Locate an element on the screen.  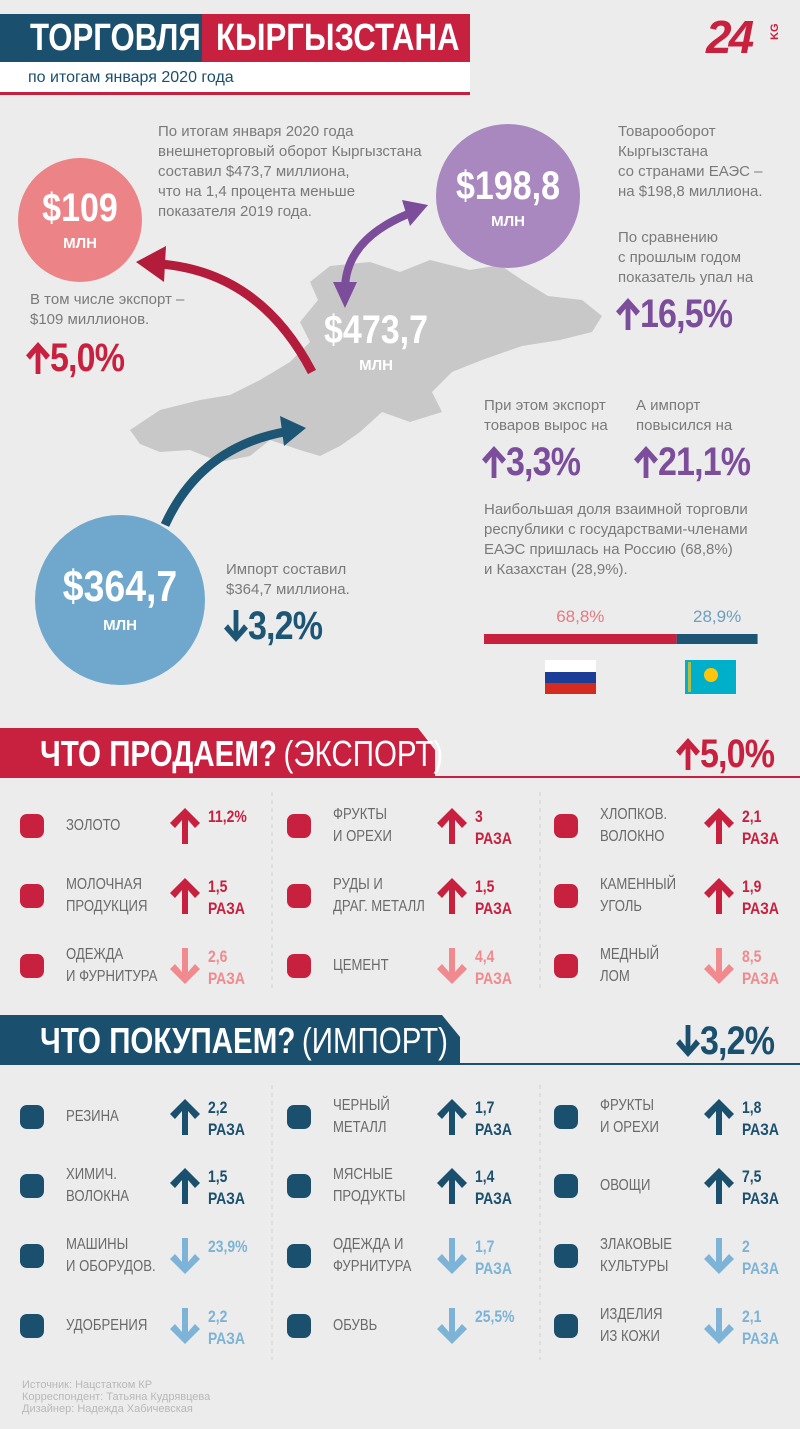
item-name: ОВОЩИ is located at coordinates (625, 1185).